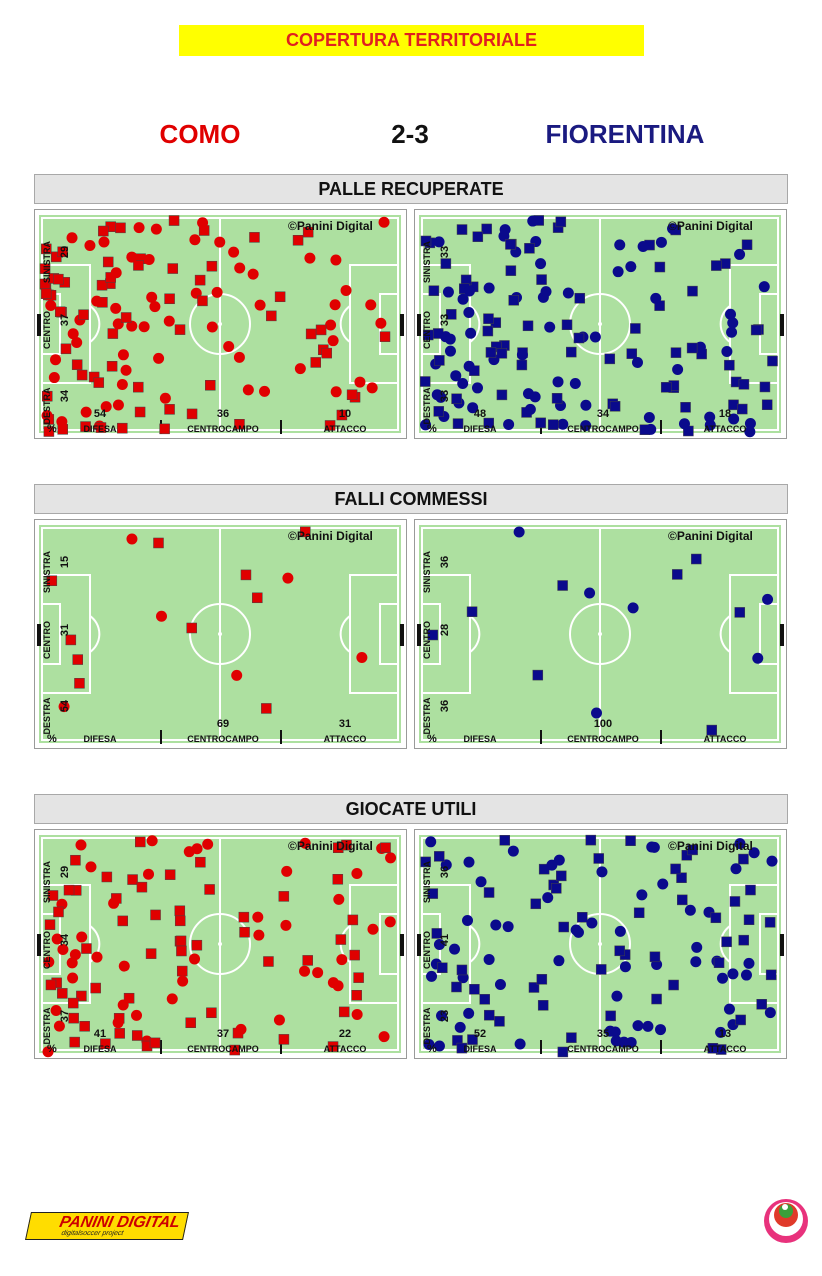 The height and width of the screenshot is (1276, 822). What do you see at coordinates (47, 572) in the screenshot?
I see `side-label-sinistra: SINISTRA` at bounding box center [47, 572].